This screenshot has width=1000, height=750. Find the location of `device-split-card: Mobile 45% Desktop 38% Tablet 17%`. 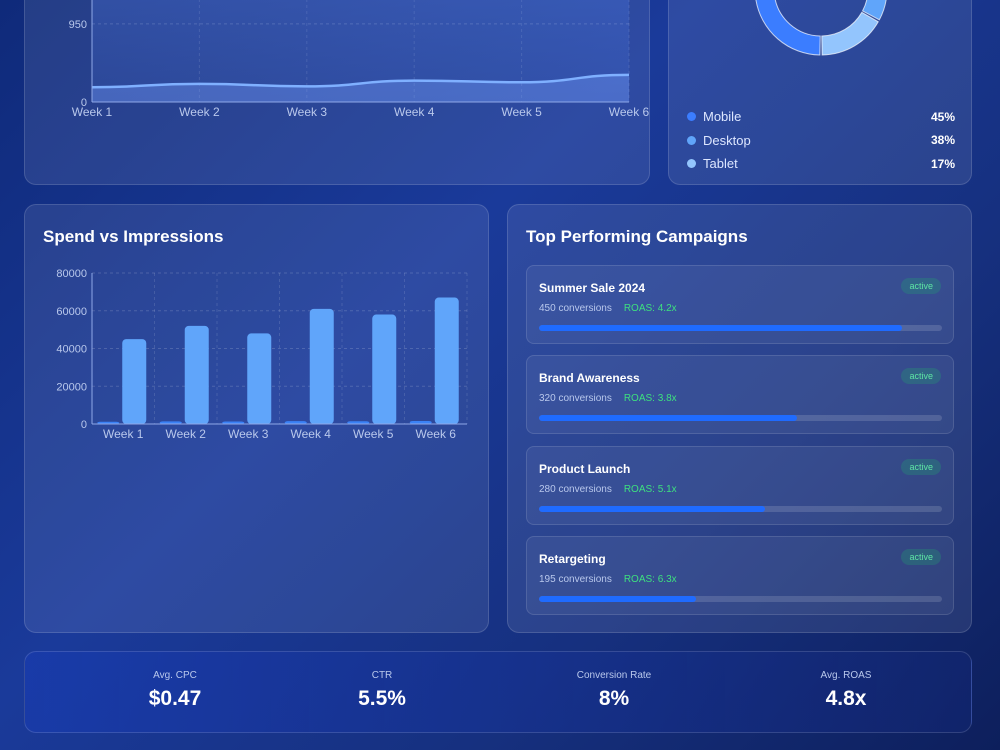

device-split-card: Mobile 45% Desktop 38% Tablet 17% is located at coordinates (820, 92).